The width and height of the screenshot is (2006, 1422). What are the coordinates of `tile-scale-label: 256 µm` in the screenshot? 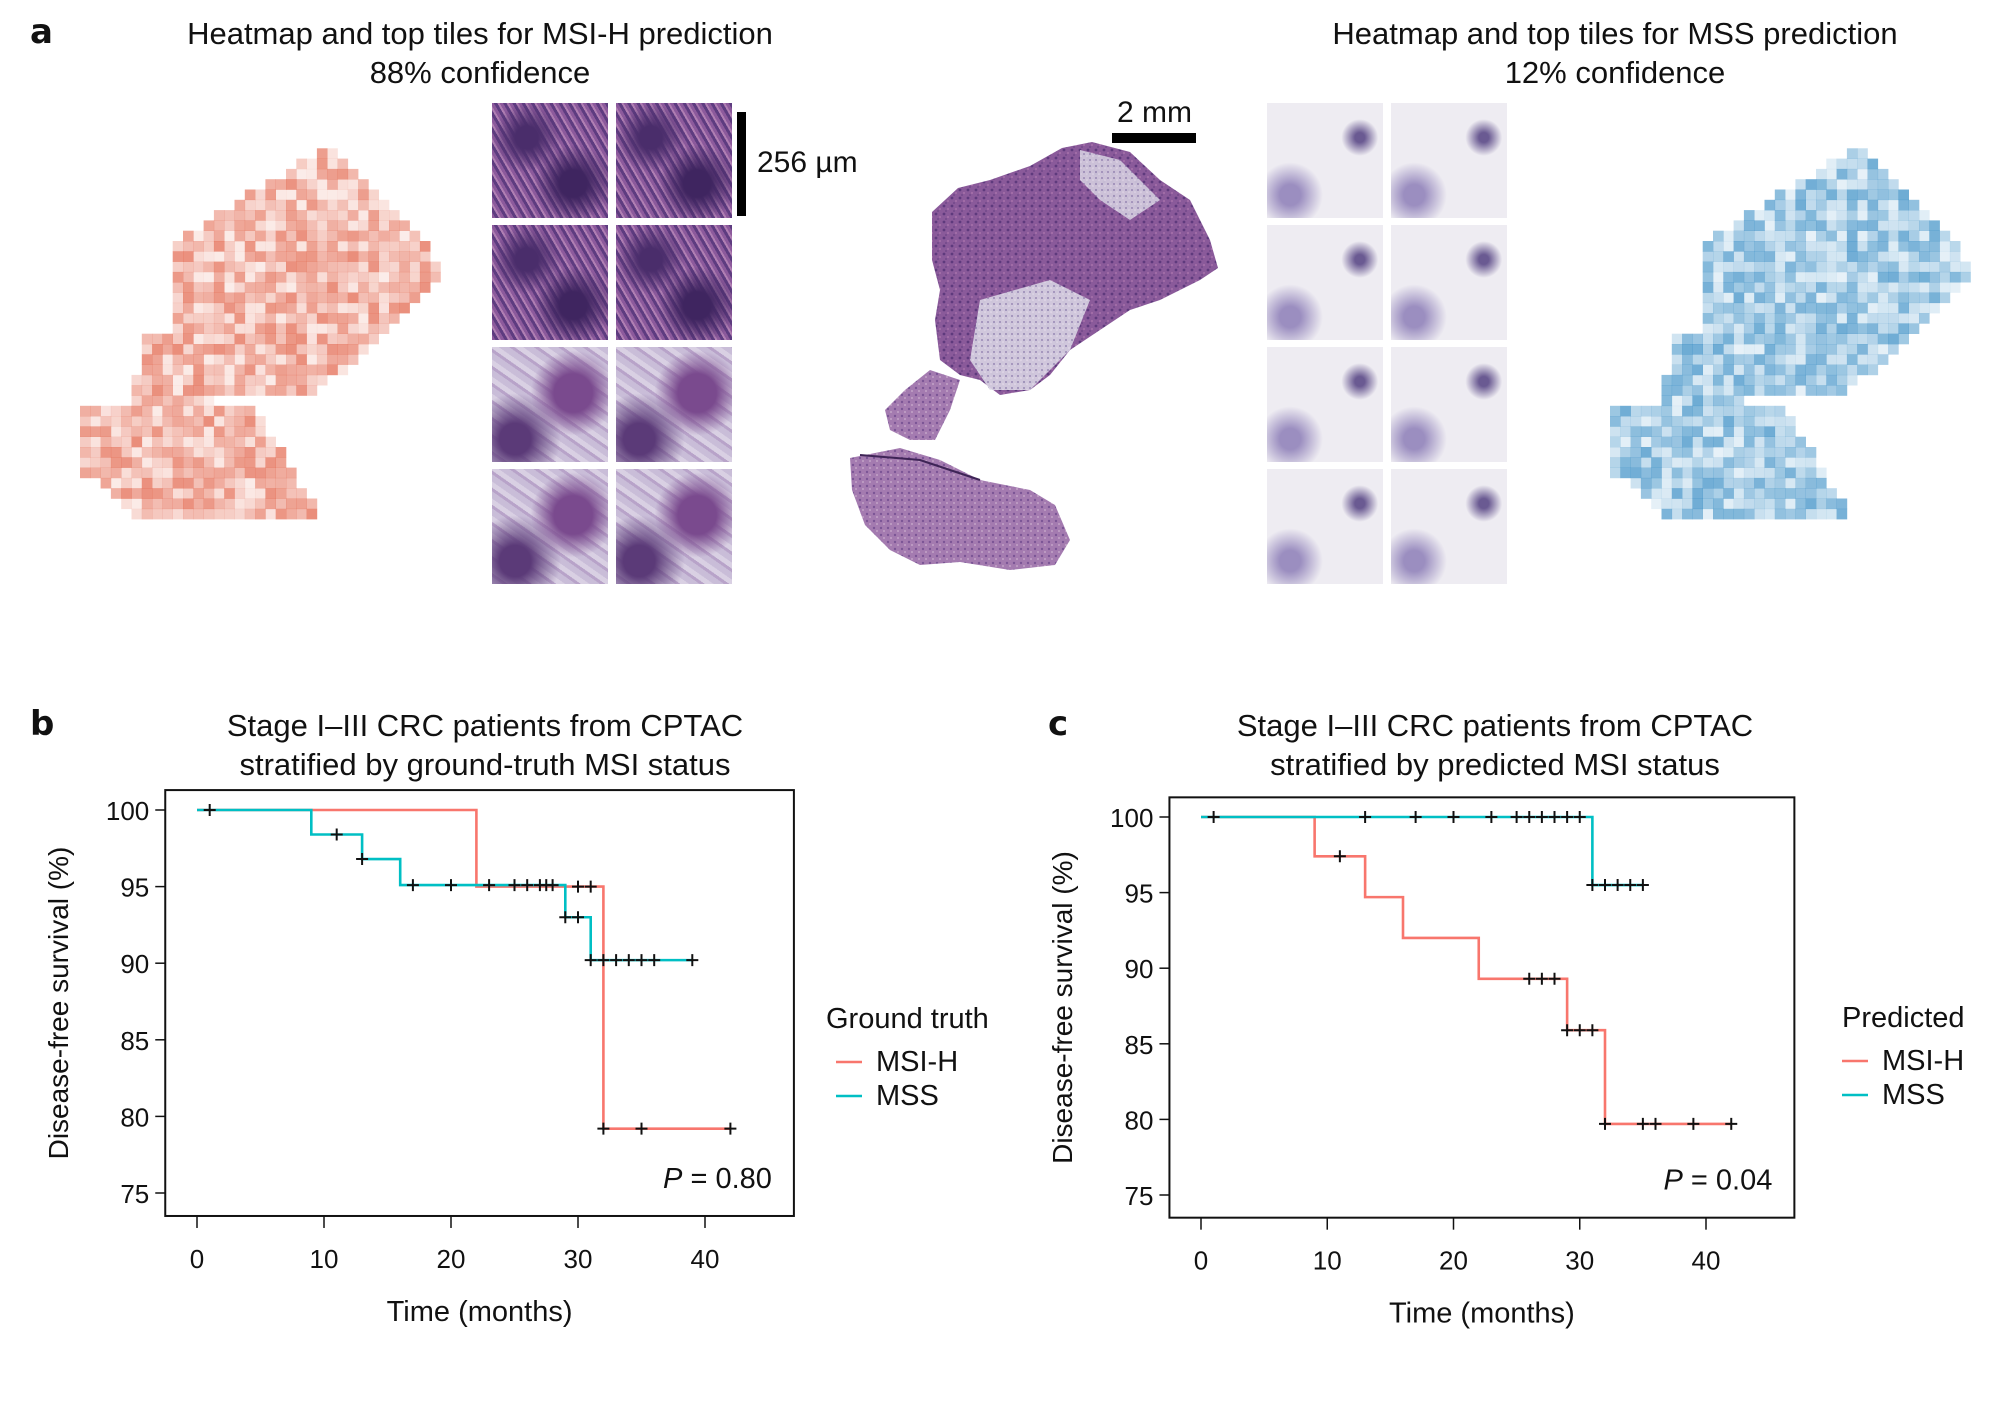 It's located at (807, 162).